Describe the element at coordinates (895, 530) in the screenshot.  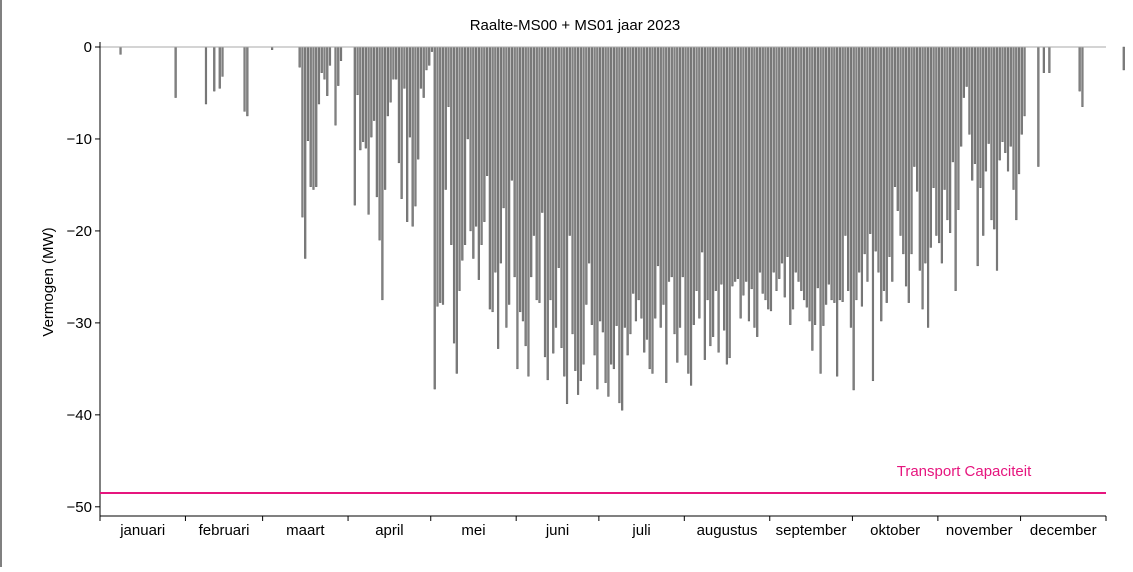
I see `x-tick-label-oktober: oktober` at that location.